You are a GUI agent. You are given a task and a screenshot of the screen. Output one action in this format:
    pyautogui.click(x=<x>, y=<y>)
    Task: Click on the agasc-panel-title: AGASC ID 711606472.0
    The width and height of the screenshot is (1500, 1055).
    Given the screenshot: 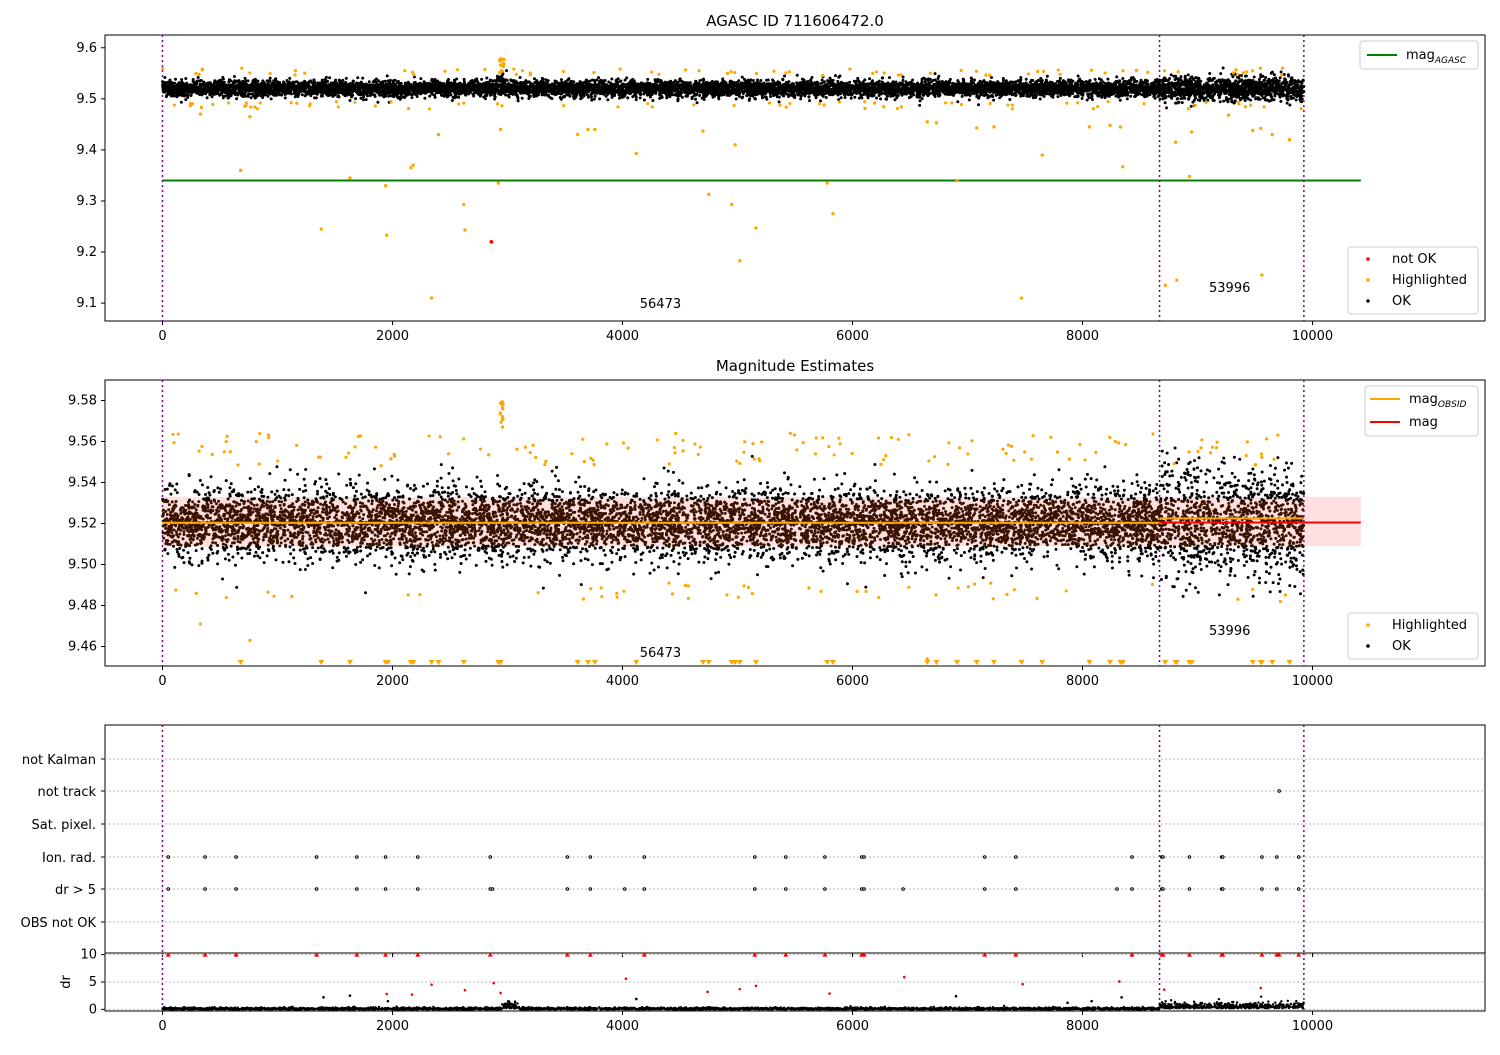 What is the action you would take?
    pyautogui.click(x=795, y=21)
    